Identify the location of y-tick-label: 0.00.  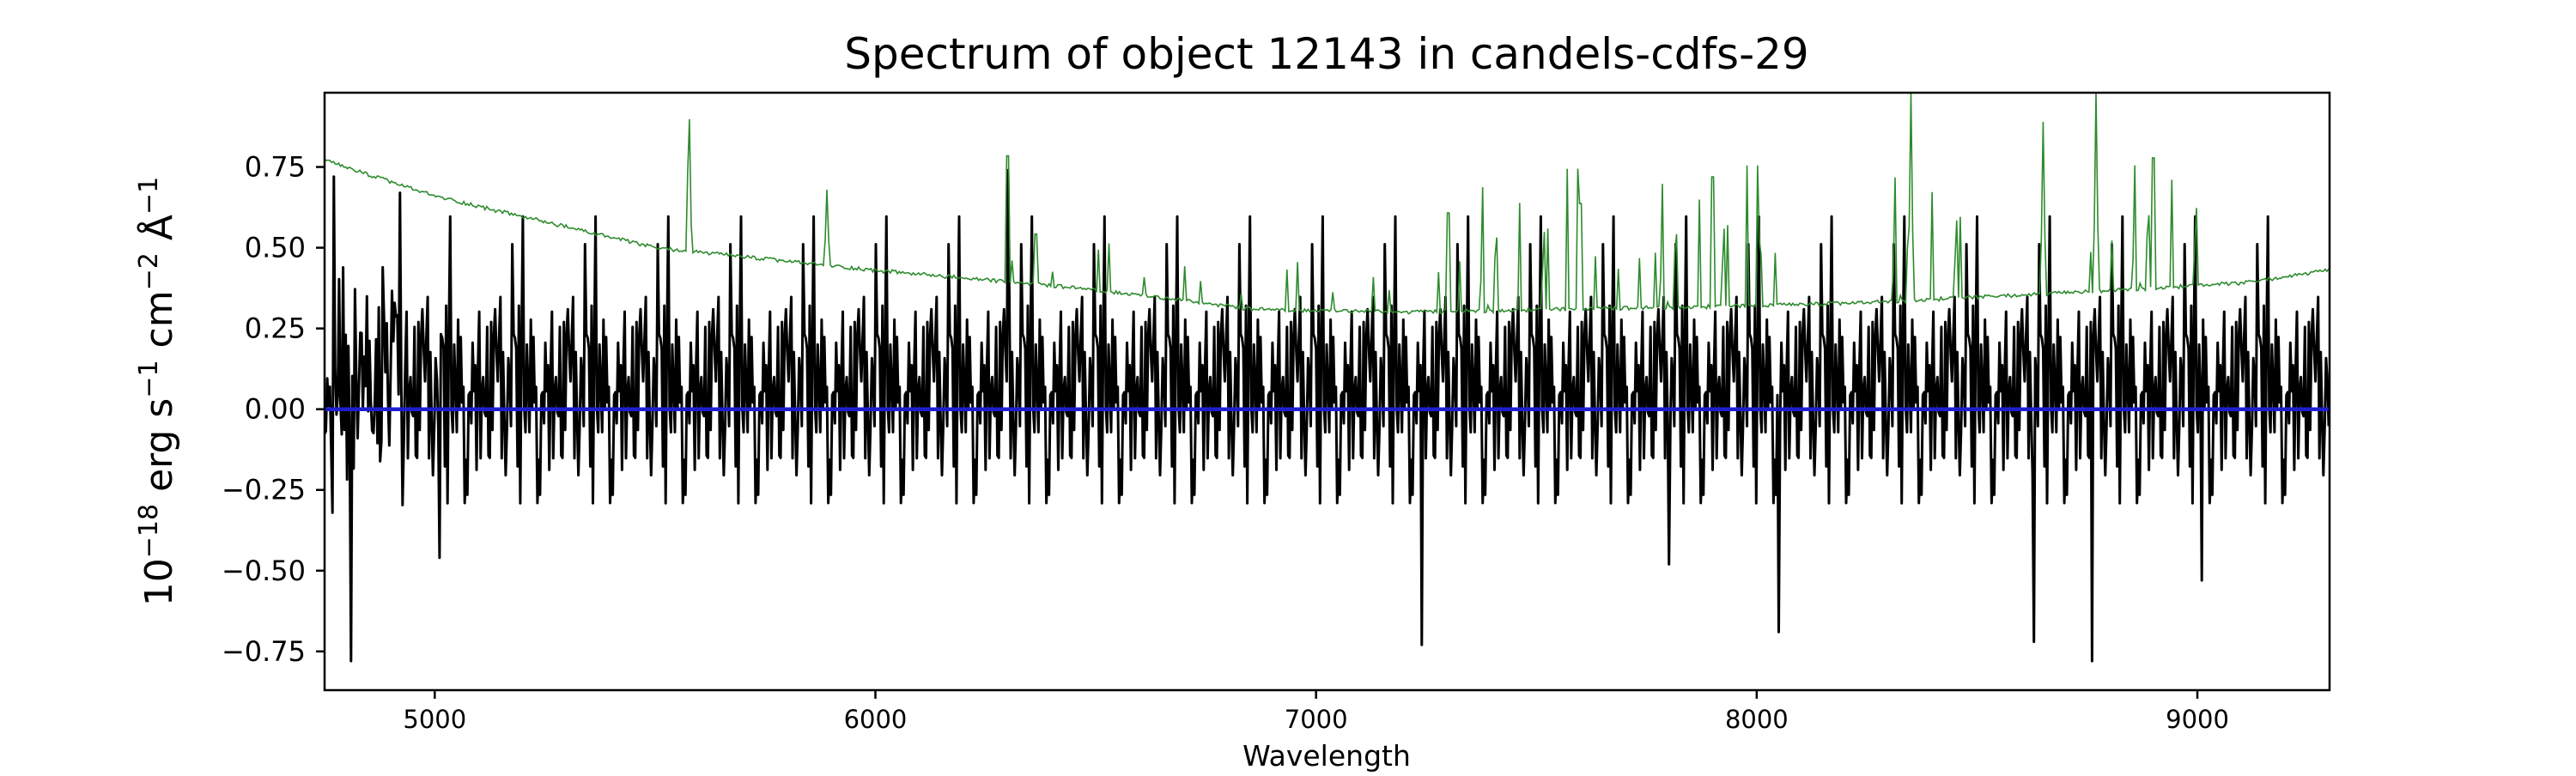
(275, 409).